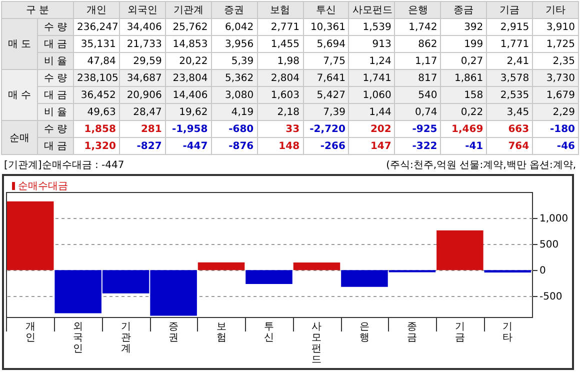 This screenshot has height=388, width=580. I want to click on text: 매 도, so click(20, 44).